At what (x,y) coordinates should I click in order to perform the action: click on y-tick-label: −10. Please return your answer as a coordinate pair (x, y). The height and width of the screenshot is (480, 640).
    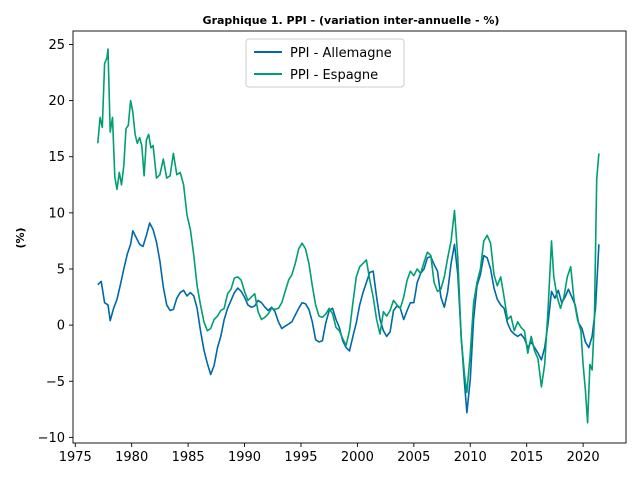
    Looking at the image, I should click on (51, 438).